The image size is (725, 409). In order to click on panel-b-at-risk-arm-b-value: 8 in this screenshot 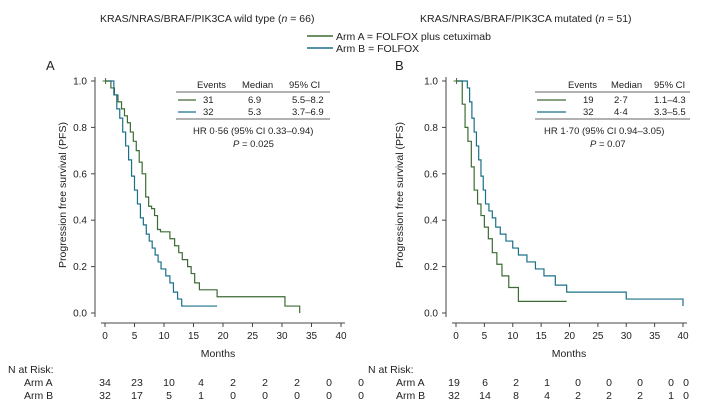, I will do `click(516, 396)`.